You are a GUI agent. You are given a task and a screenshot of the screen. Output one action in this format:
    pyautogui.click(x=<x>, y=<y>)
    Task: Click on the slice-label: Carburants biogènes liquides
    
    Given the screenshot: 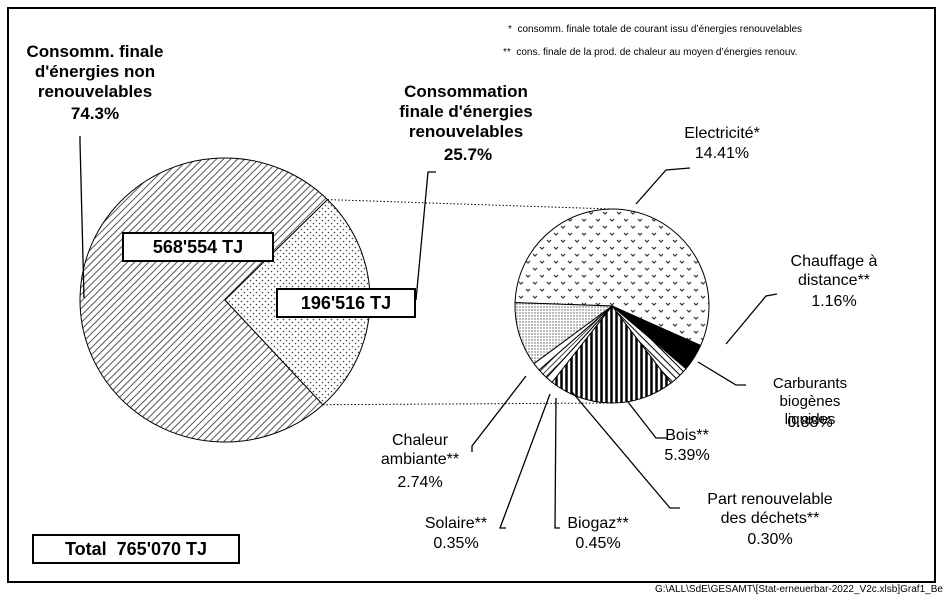 What is the action you would take?
    pyautogui.click(x=810, y=401)
    